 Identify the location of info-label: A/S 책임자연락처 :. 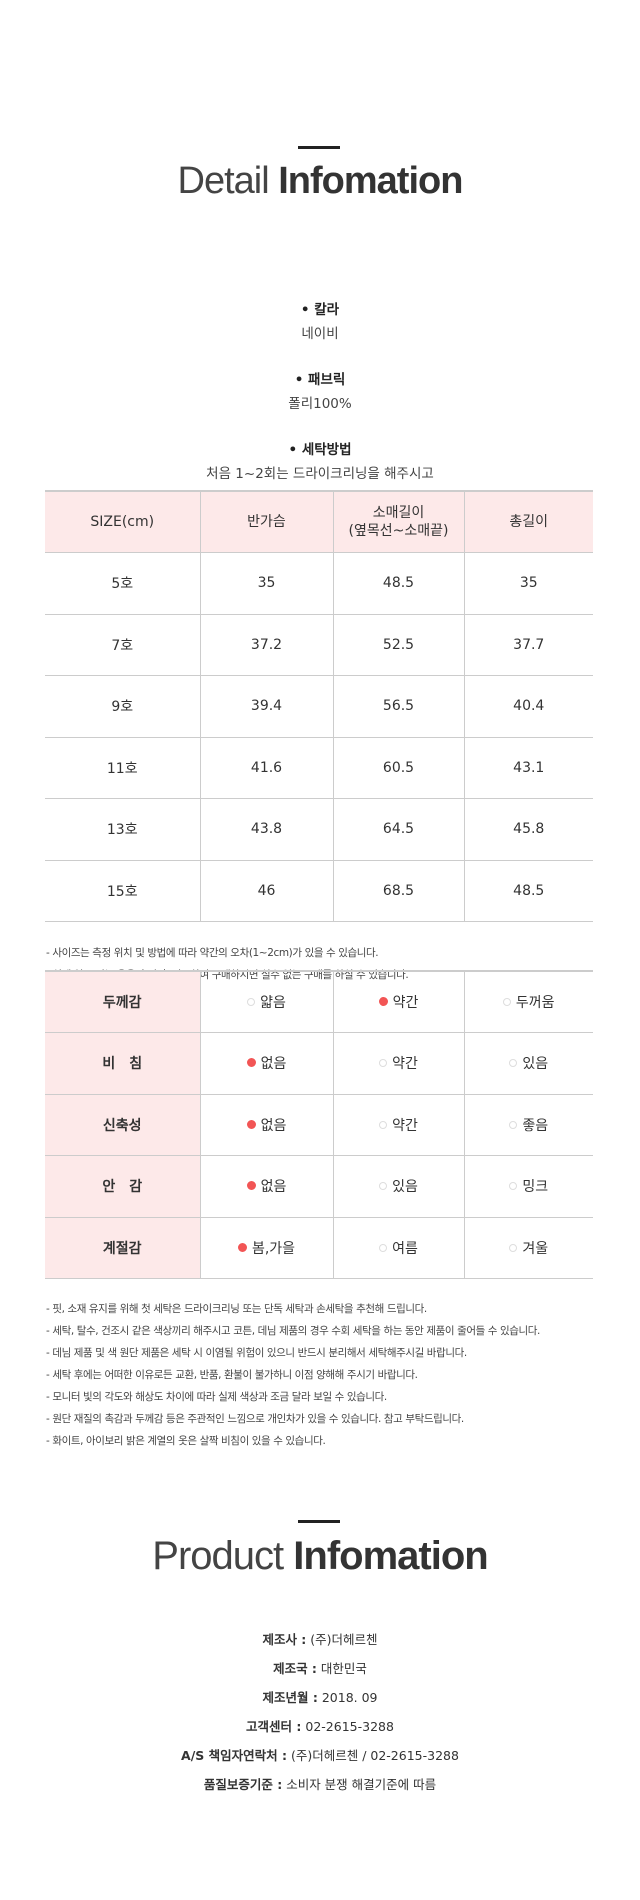
(234, 1755).